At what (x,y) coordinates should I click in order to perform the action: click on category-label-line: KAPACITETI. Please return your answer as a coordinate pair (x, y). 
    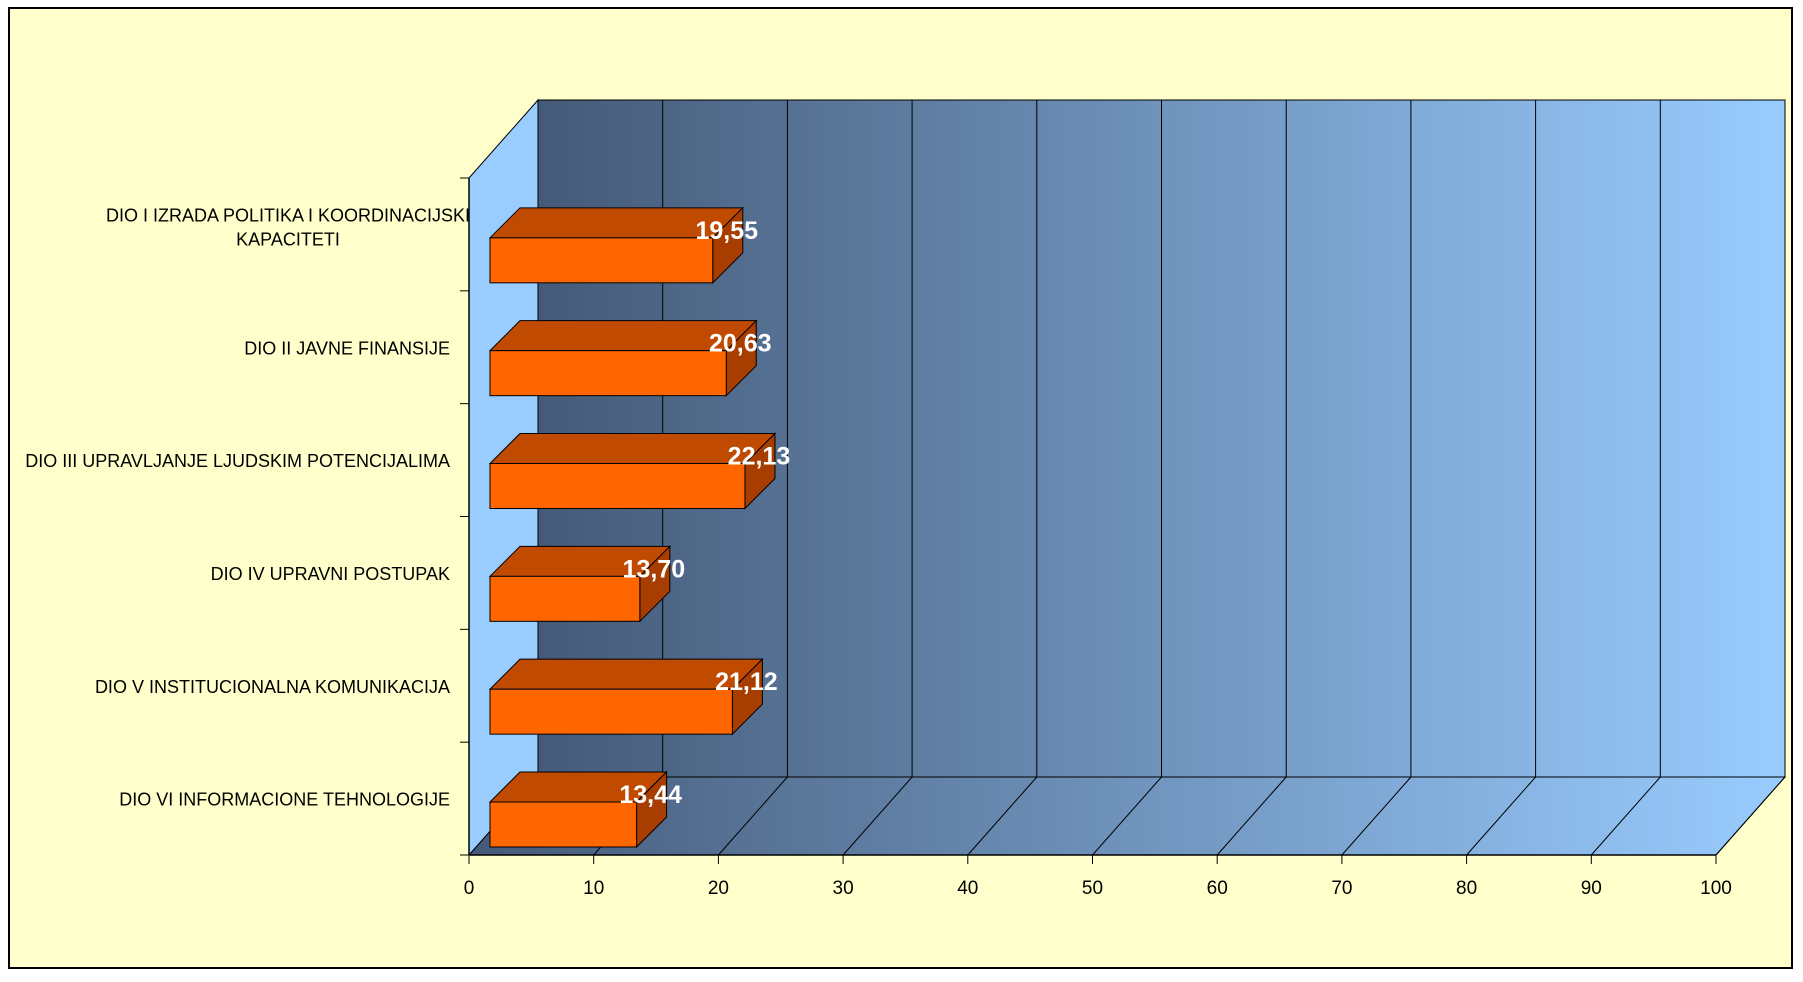
    Looking at the image, I should click on (288, 239).